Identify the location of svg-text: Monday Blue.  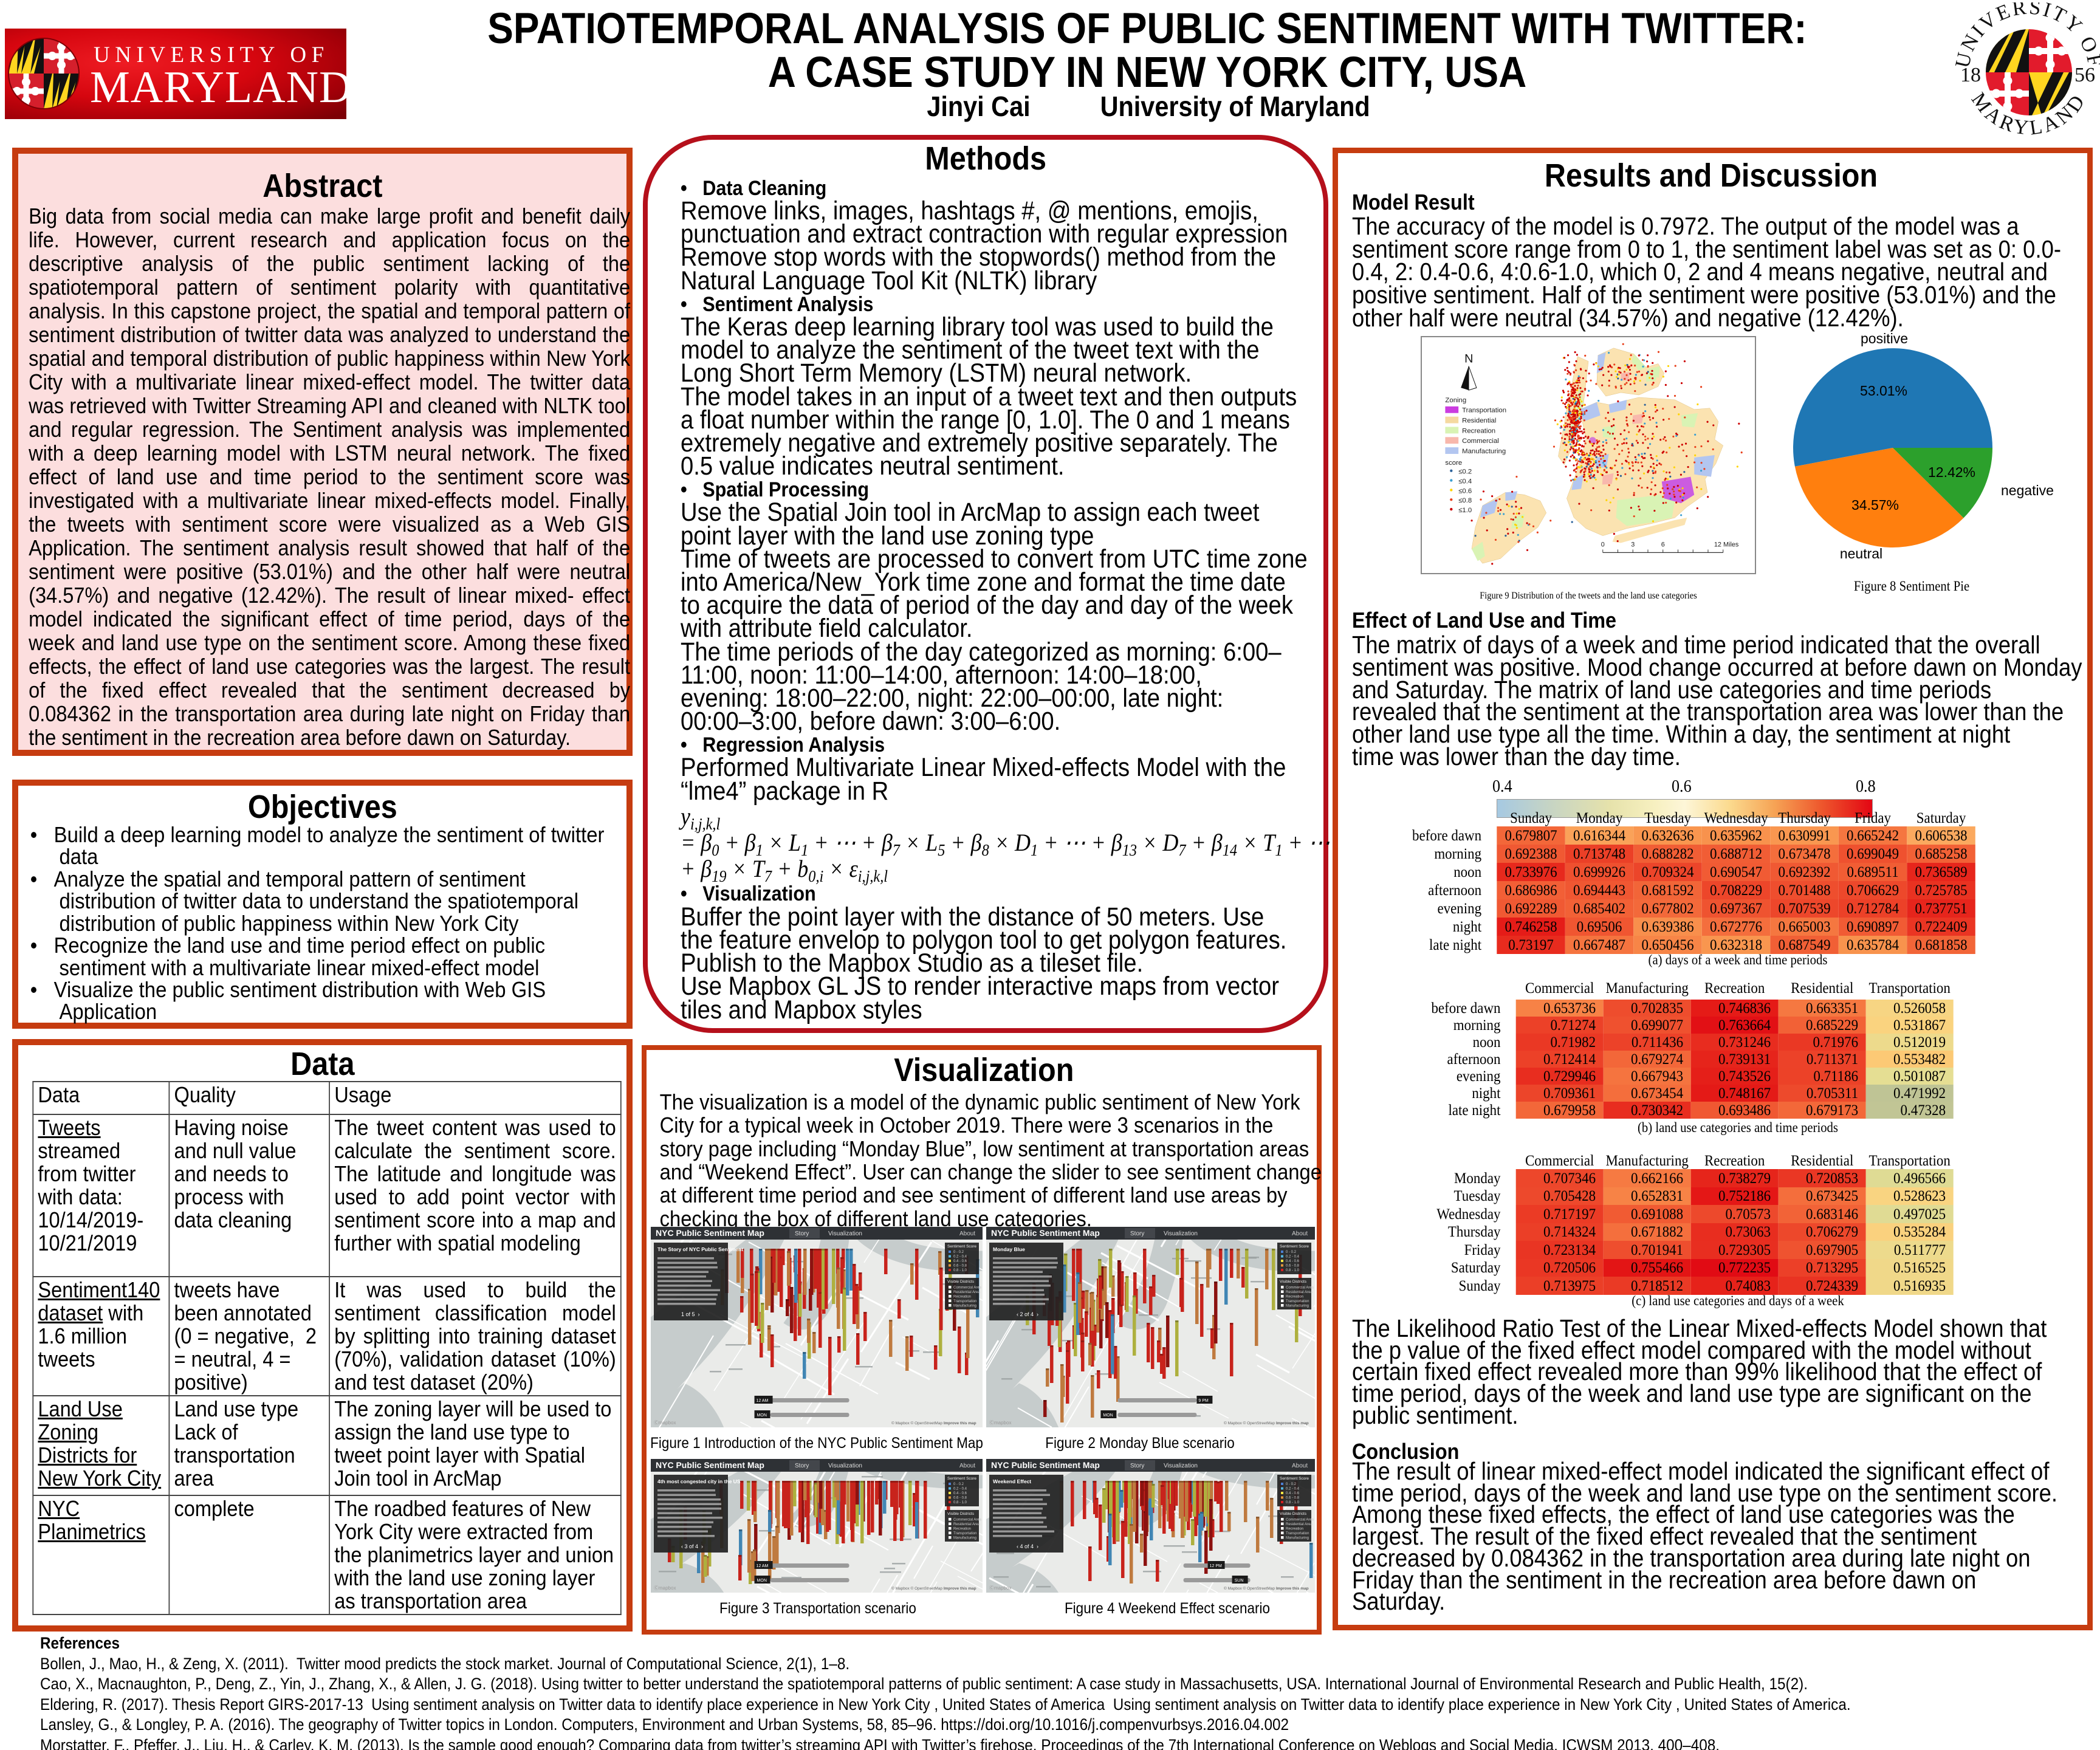
(1009, 1249).